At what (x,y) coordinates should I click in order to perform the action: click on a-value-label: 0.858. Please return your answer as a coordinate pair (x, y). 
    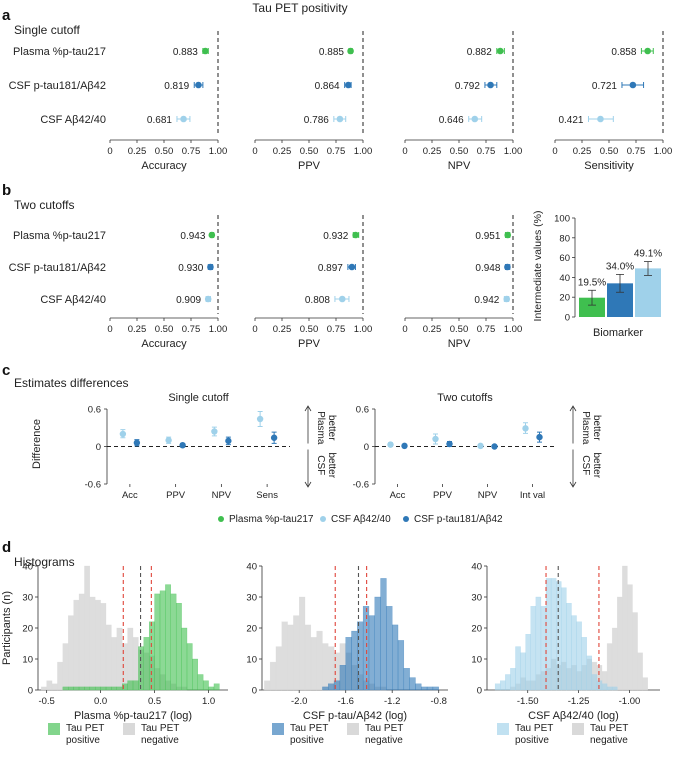
    Looking at the image, I should click on (623, 52).